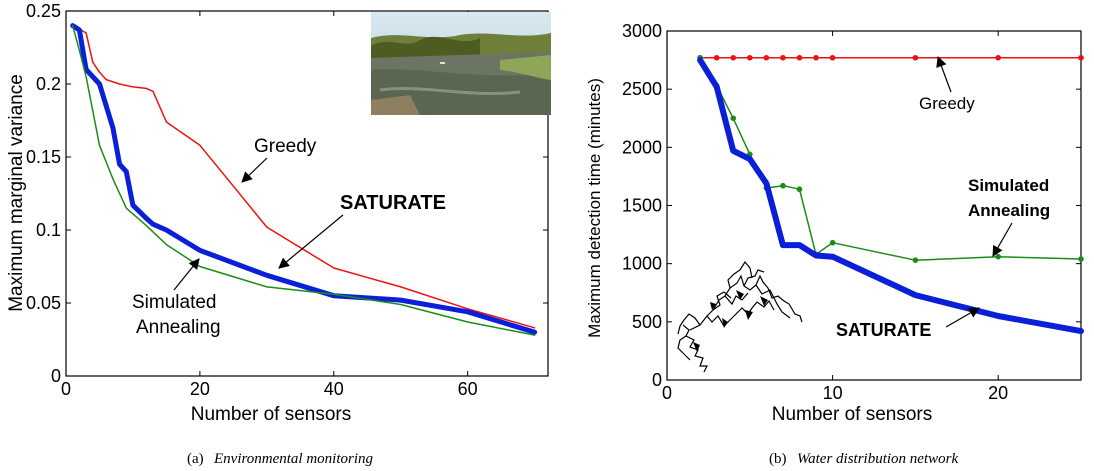 The width and height of the screenshot is (1094, 471). I want to click on chart-a-xtick-label: 60, so click(468, 389).